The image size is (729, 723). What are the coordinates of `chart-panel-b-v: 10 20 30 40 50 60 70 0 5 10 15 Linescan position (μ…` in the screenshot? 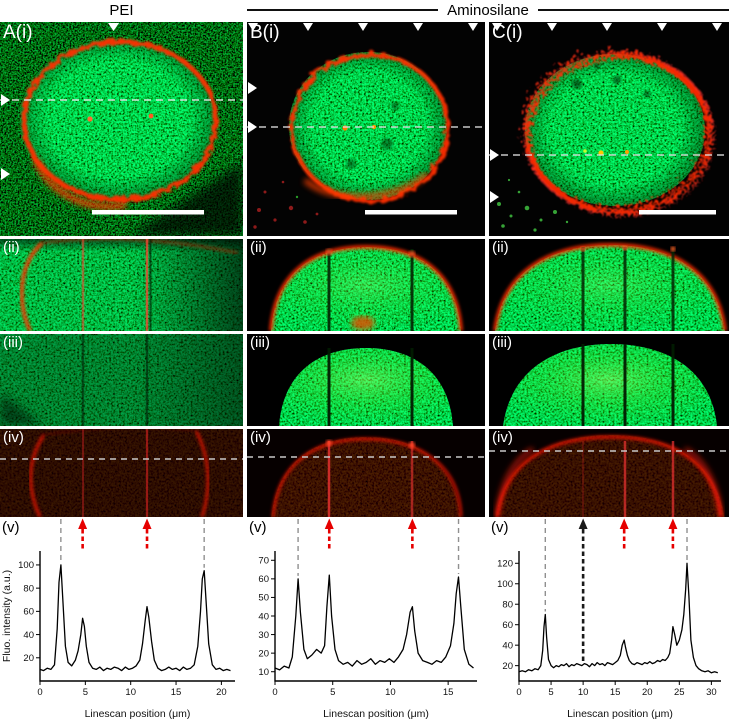 It's located at (366, 620).